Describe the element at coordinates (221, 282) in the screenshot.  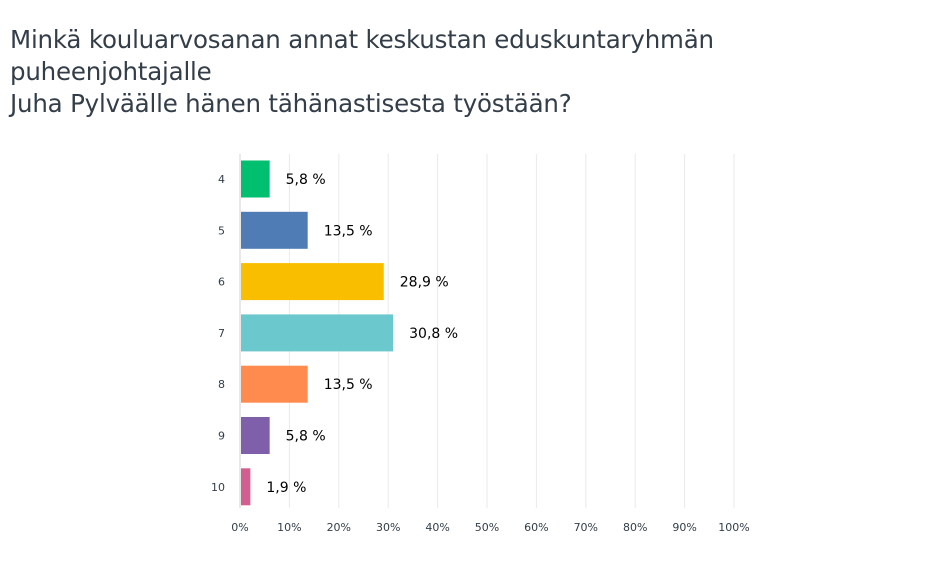
I see `category-label: 6` at that location.